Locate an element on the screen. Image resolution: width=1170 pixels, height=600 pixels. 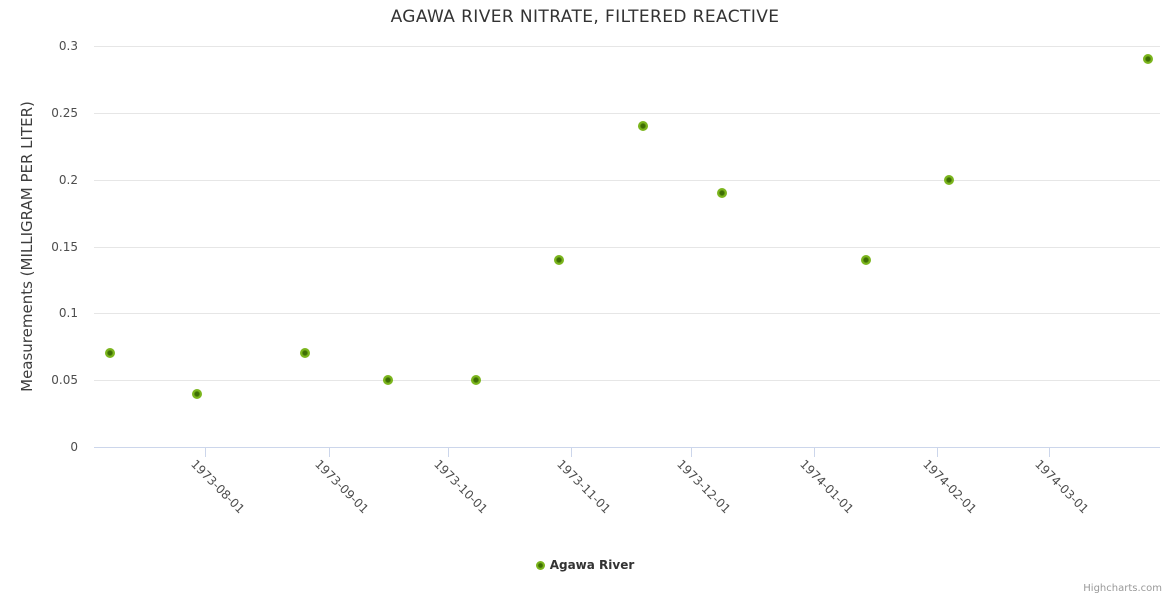
legend-item-agawa-river: Agawa River is located at coordinates (585, 565).